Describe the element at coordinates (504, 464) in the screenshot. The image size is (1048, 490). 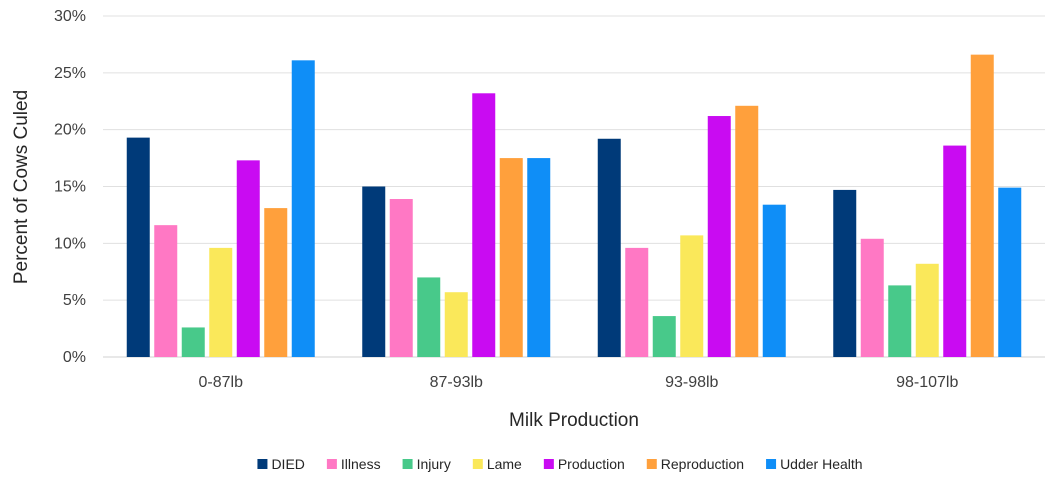
I see `legend-label: Lame` at that location.